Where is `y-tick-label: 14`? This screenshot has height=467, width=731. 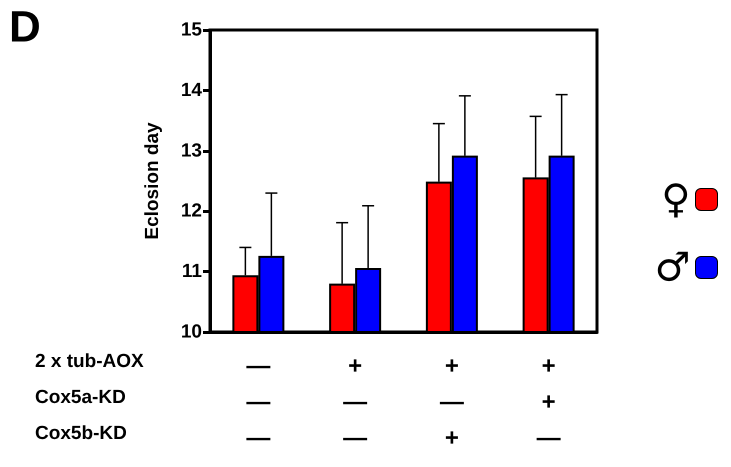
y-tick-label: 14 is located at coordinates (191, 90).